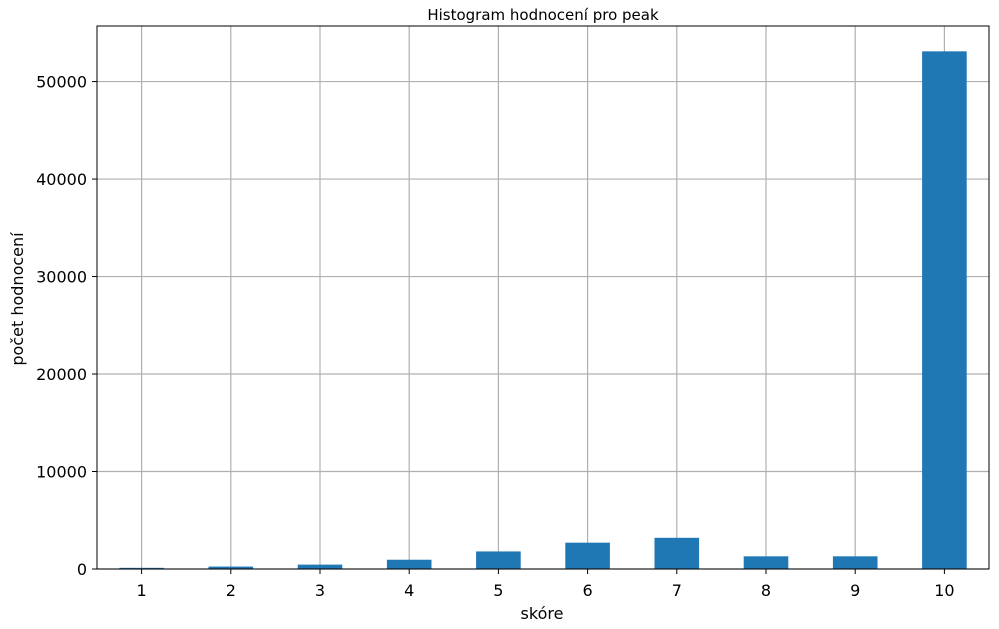 Image resolution: width=999 pixels, height=629 pixels. Describe the element at coordinates (61, 472) in the screenshot. I see `y-tick-label: 10000` at that location.